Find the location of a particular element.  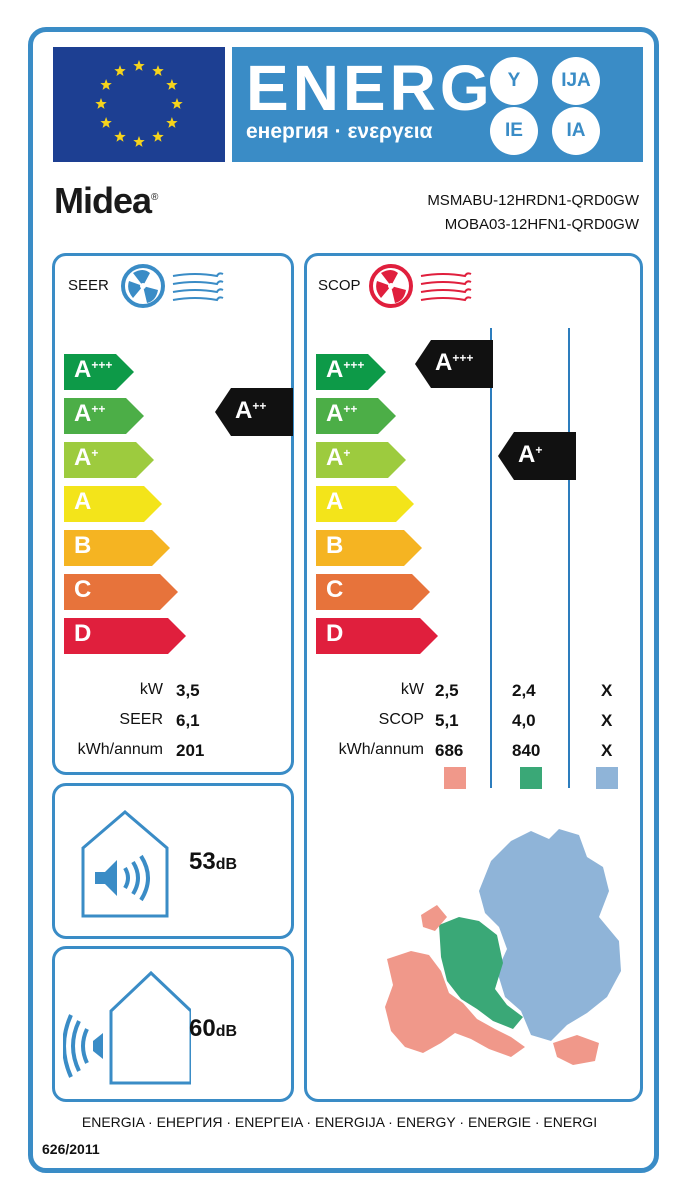

energy-banner: ENERG енергия · ενεργεια Y IJA IE IA is located at coordinates (437, 104).